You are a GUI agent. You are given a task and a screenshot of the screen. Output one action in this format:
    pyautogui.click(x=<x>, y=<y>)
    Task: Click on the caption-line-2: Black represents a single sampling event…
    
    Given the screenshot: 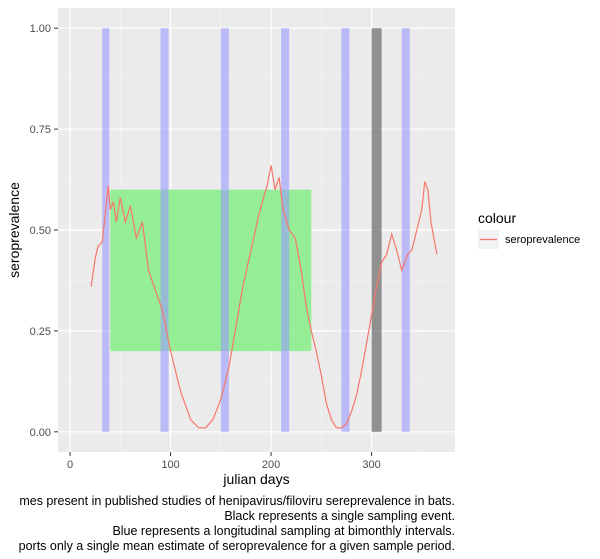 What is the action you would take?
    pyautogui.click(x=339, y=516)
    